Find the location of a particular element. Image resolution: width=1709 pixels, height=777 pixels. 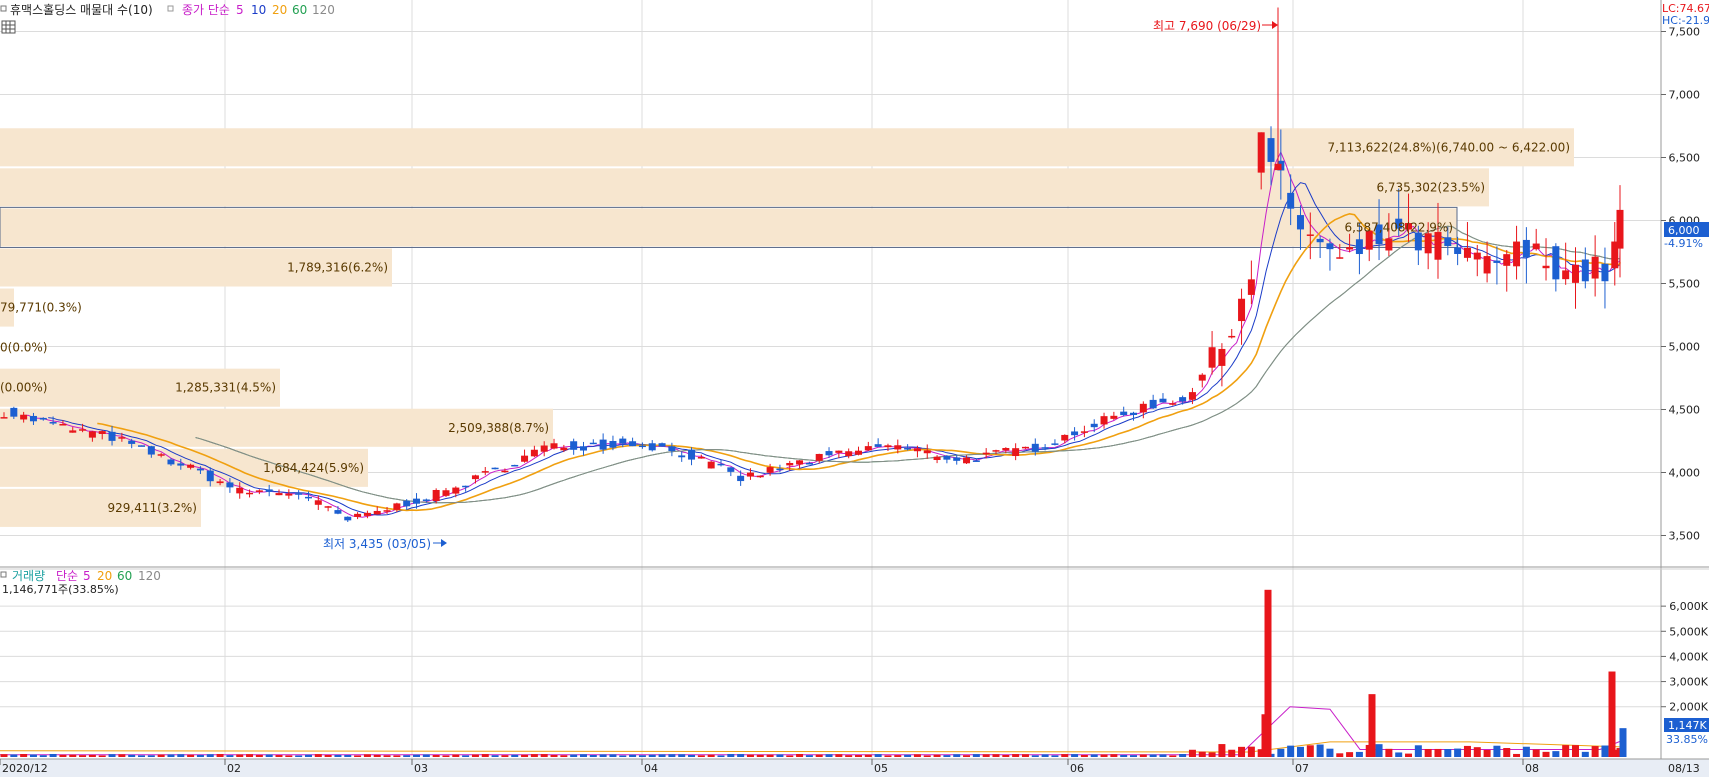

y-tick-label: 4,500 is located at coordinates (1685, 410).